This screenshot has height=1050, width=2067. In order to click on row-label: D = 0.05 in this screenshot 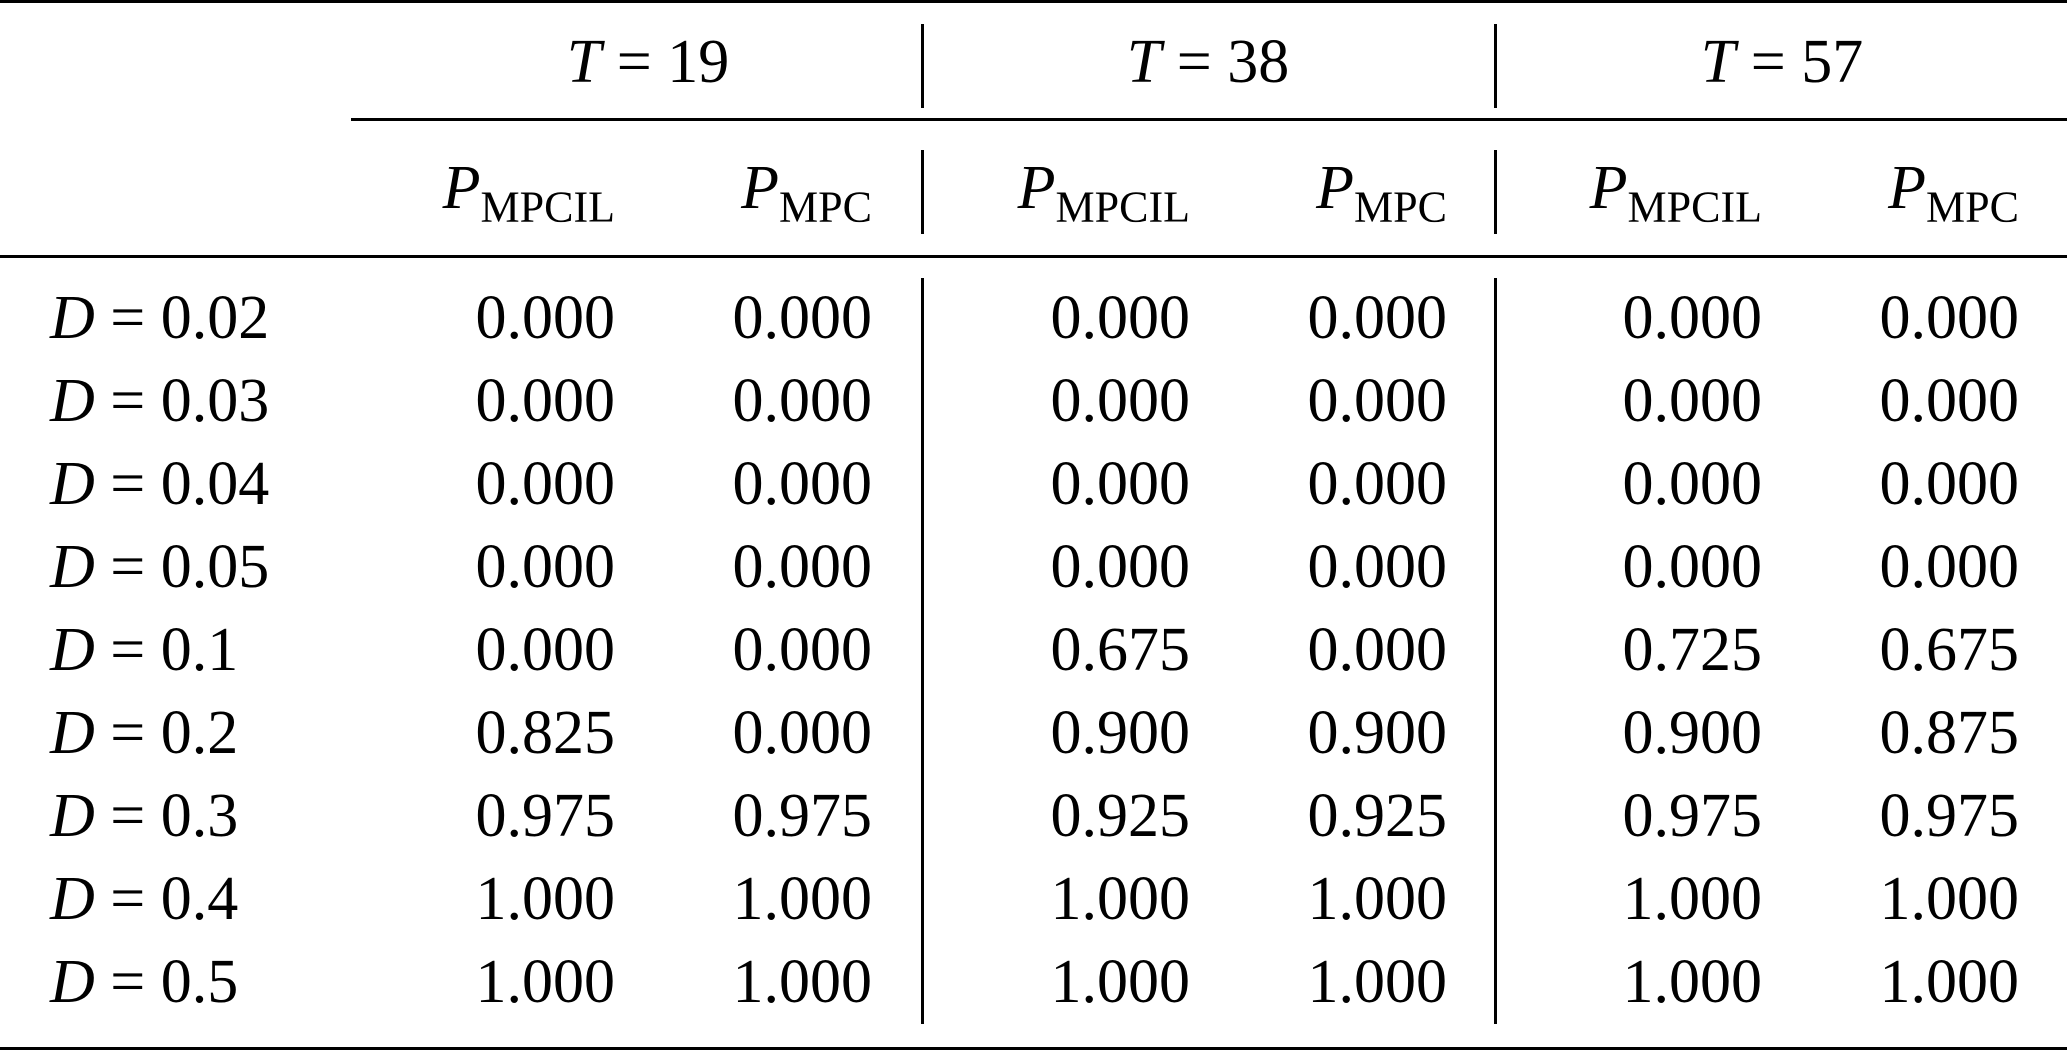, I will do `click(159, 567)`.